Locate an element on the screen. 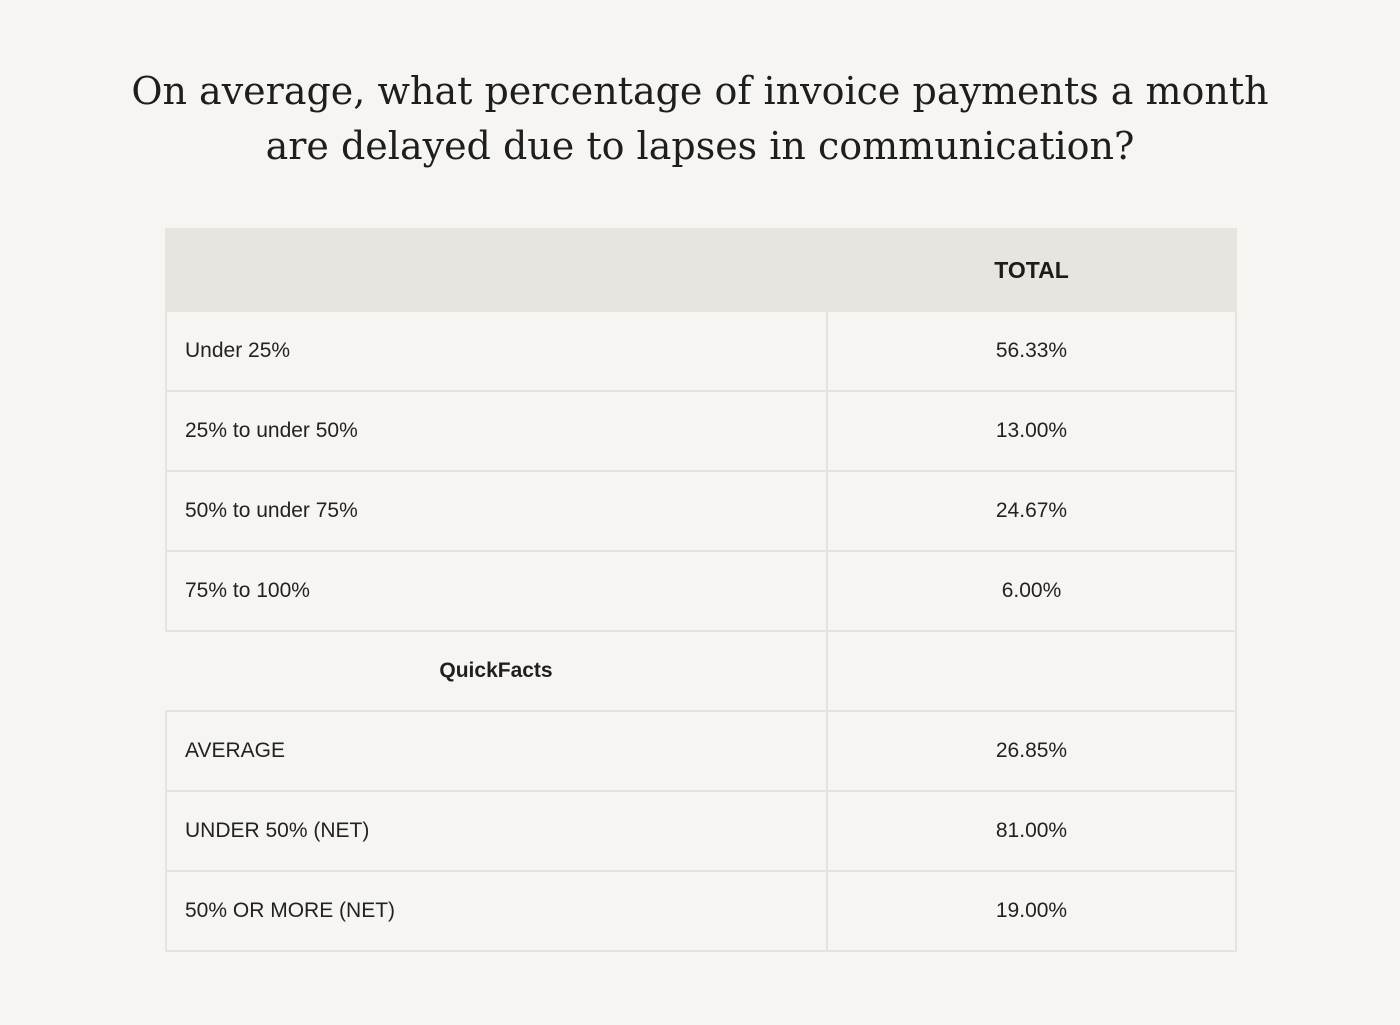  table-header: TOTAL is located at coordinates (701, 270).